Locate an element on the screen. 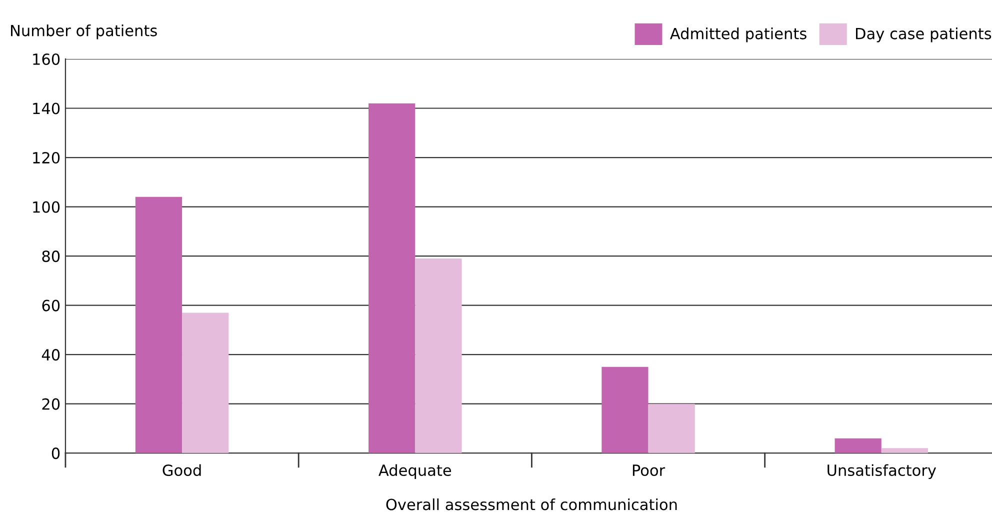 The height and width of the screenshot is (522, 992). x-axis-title: Overall assessment of communication is located at coordinates (531, 504).